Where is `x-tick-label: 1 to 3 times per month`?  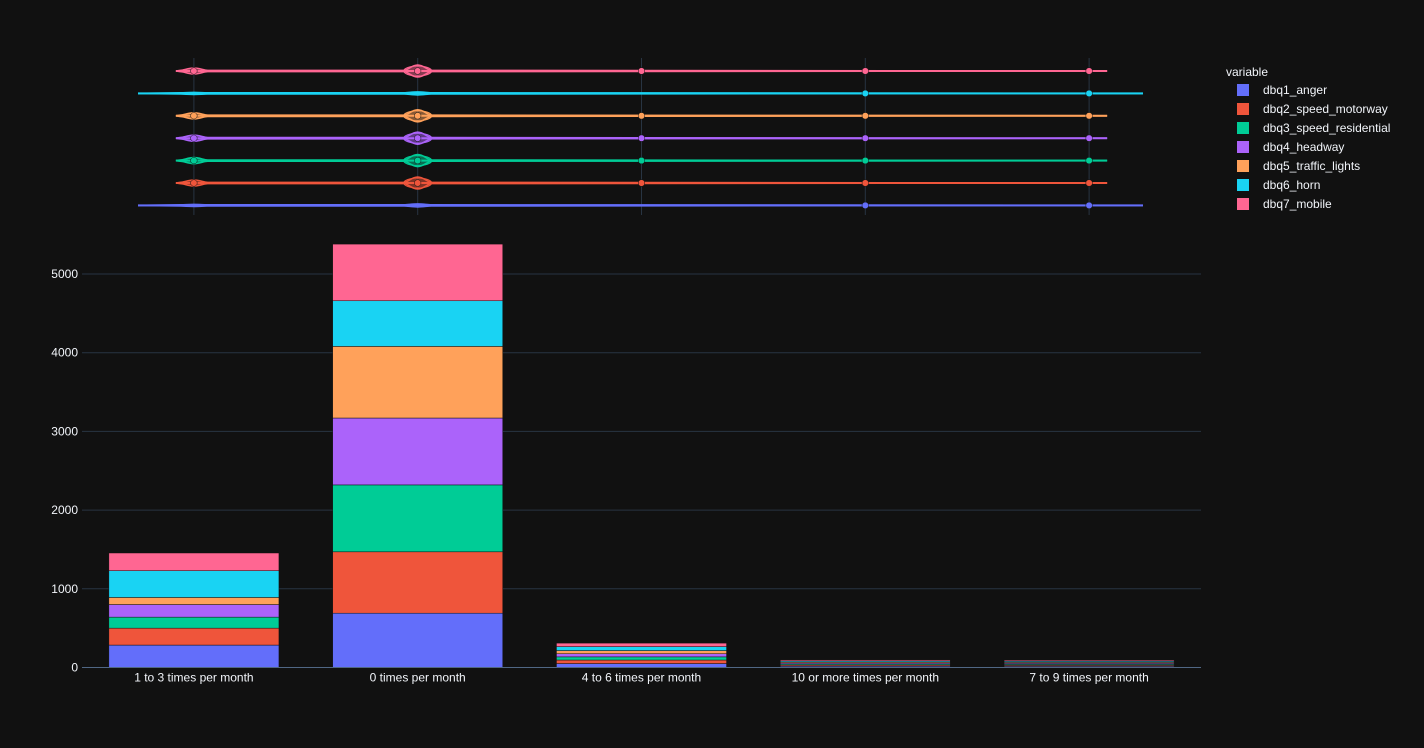
x-tick-label: 1 to 3 times per month is located at coordinates (193, 678).